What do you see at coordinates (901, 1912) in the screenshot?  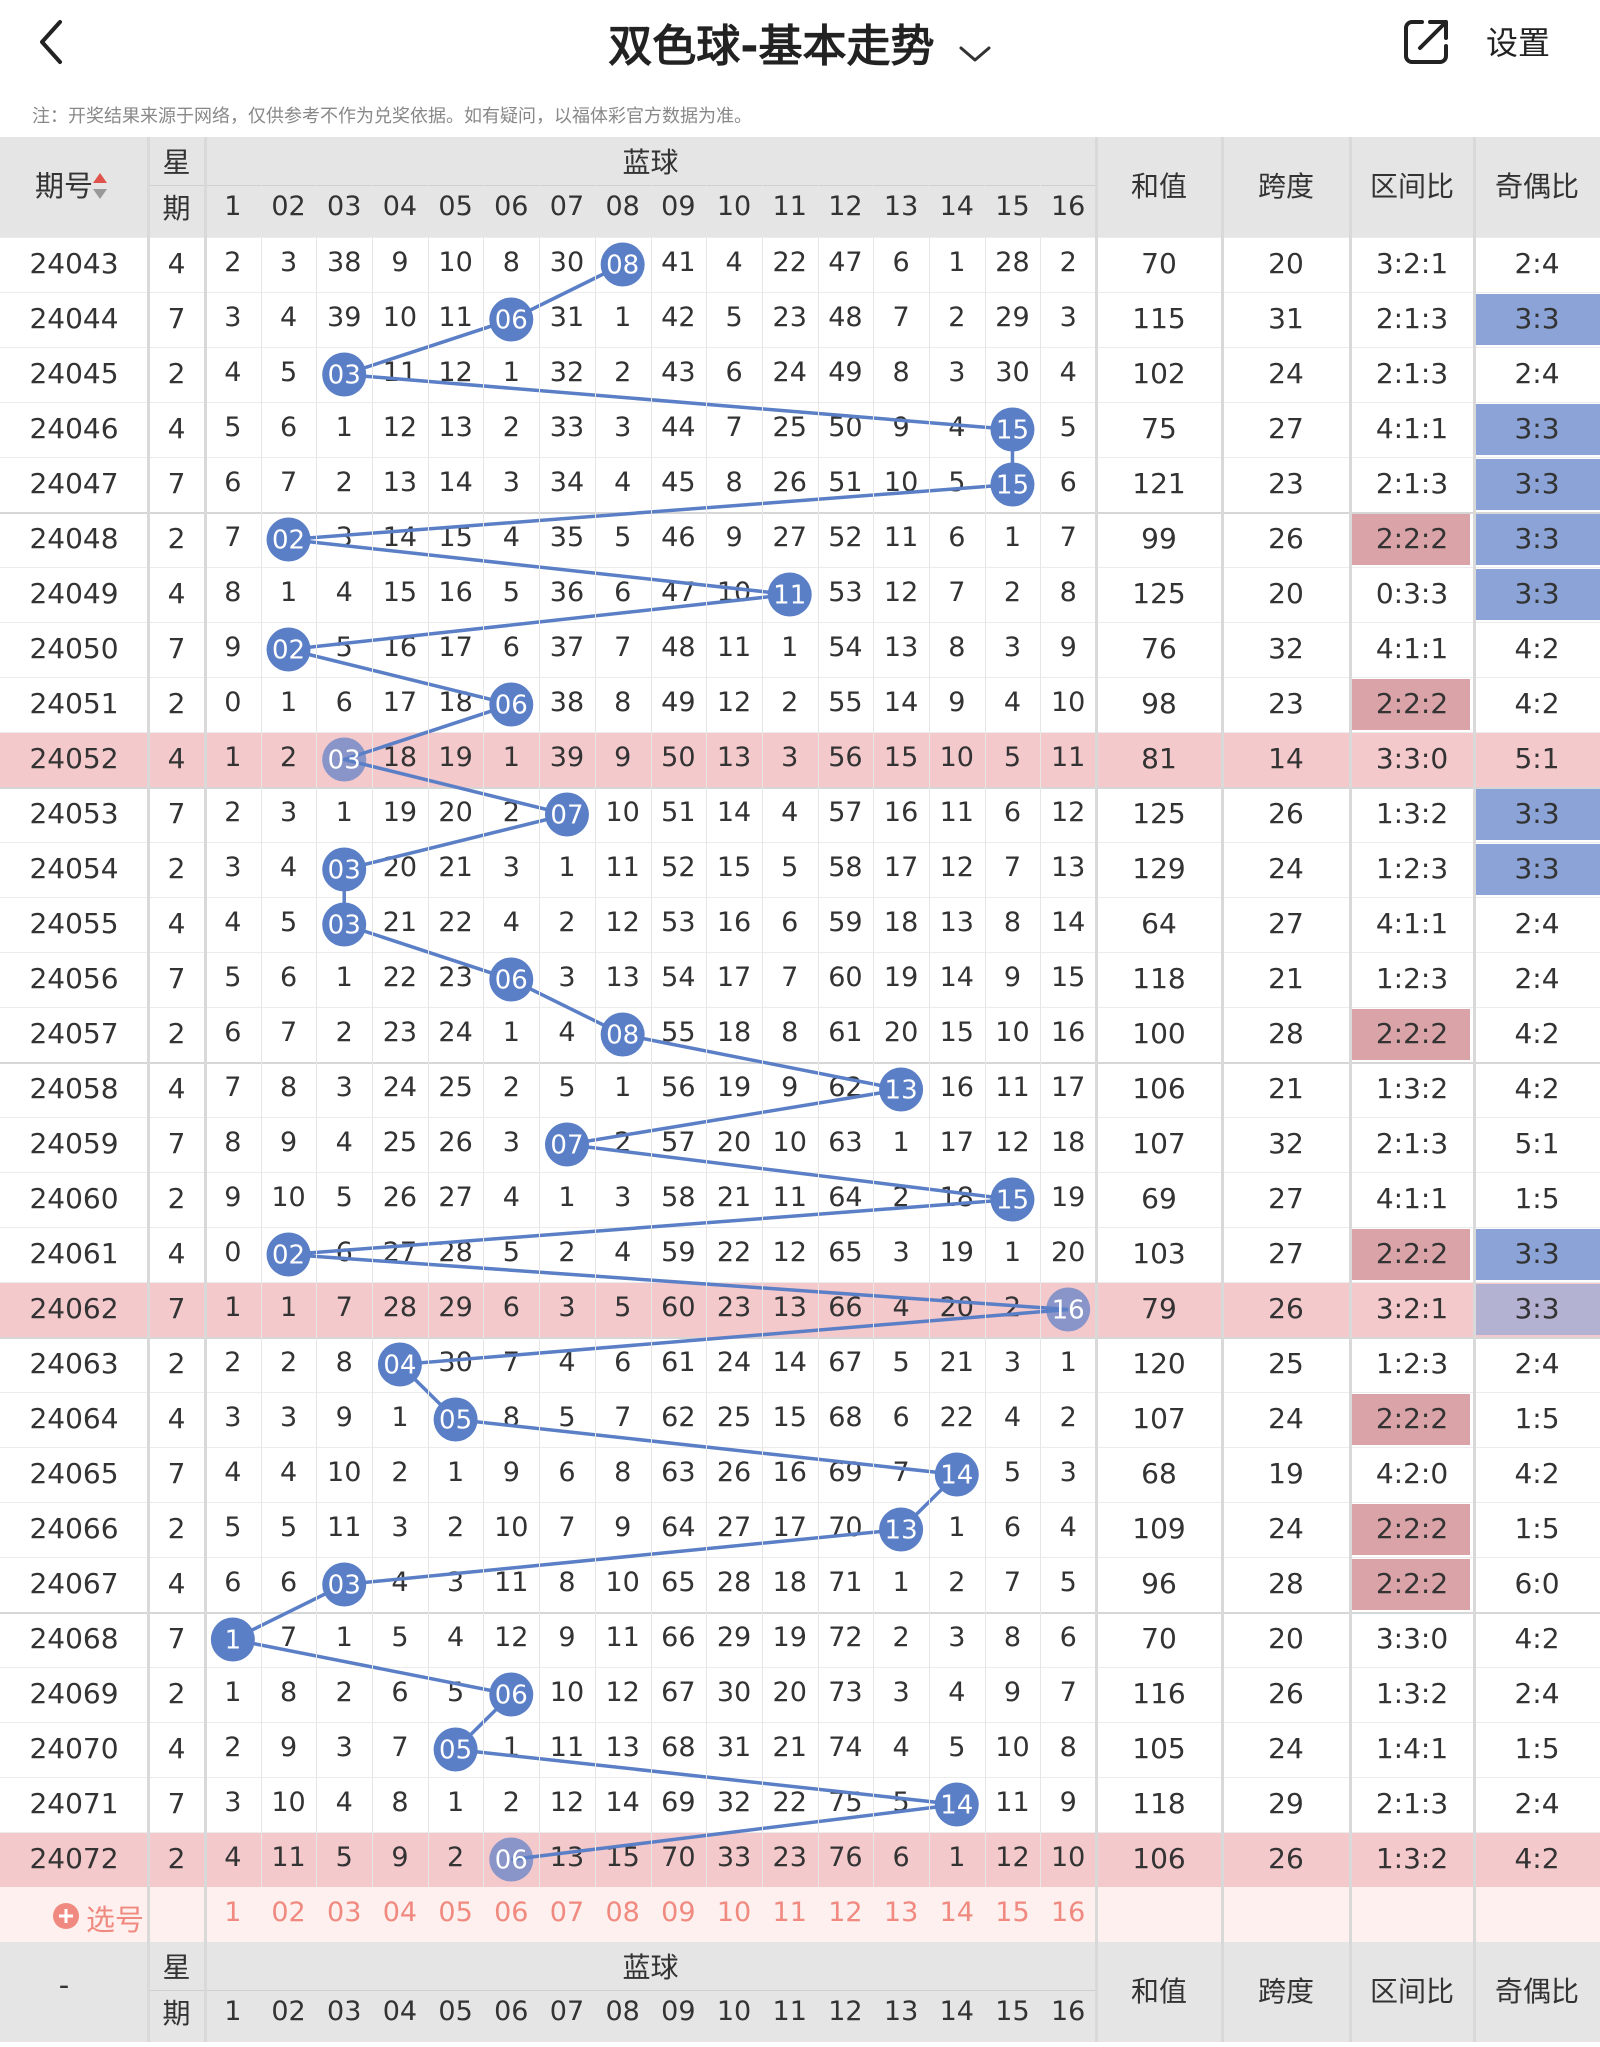 I see `pick-number-13: 13` at bounding box center [901, 1912].